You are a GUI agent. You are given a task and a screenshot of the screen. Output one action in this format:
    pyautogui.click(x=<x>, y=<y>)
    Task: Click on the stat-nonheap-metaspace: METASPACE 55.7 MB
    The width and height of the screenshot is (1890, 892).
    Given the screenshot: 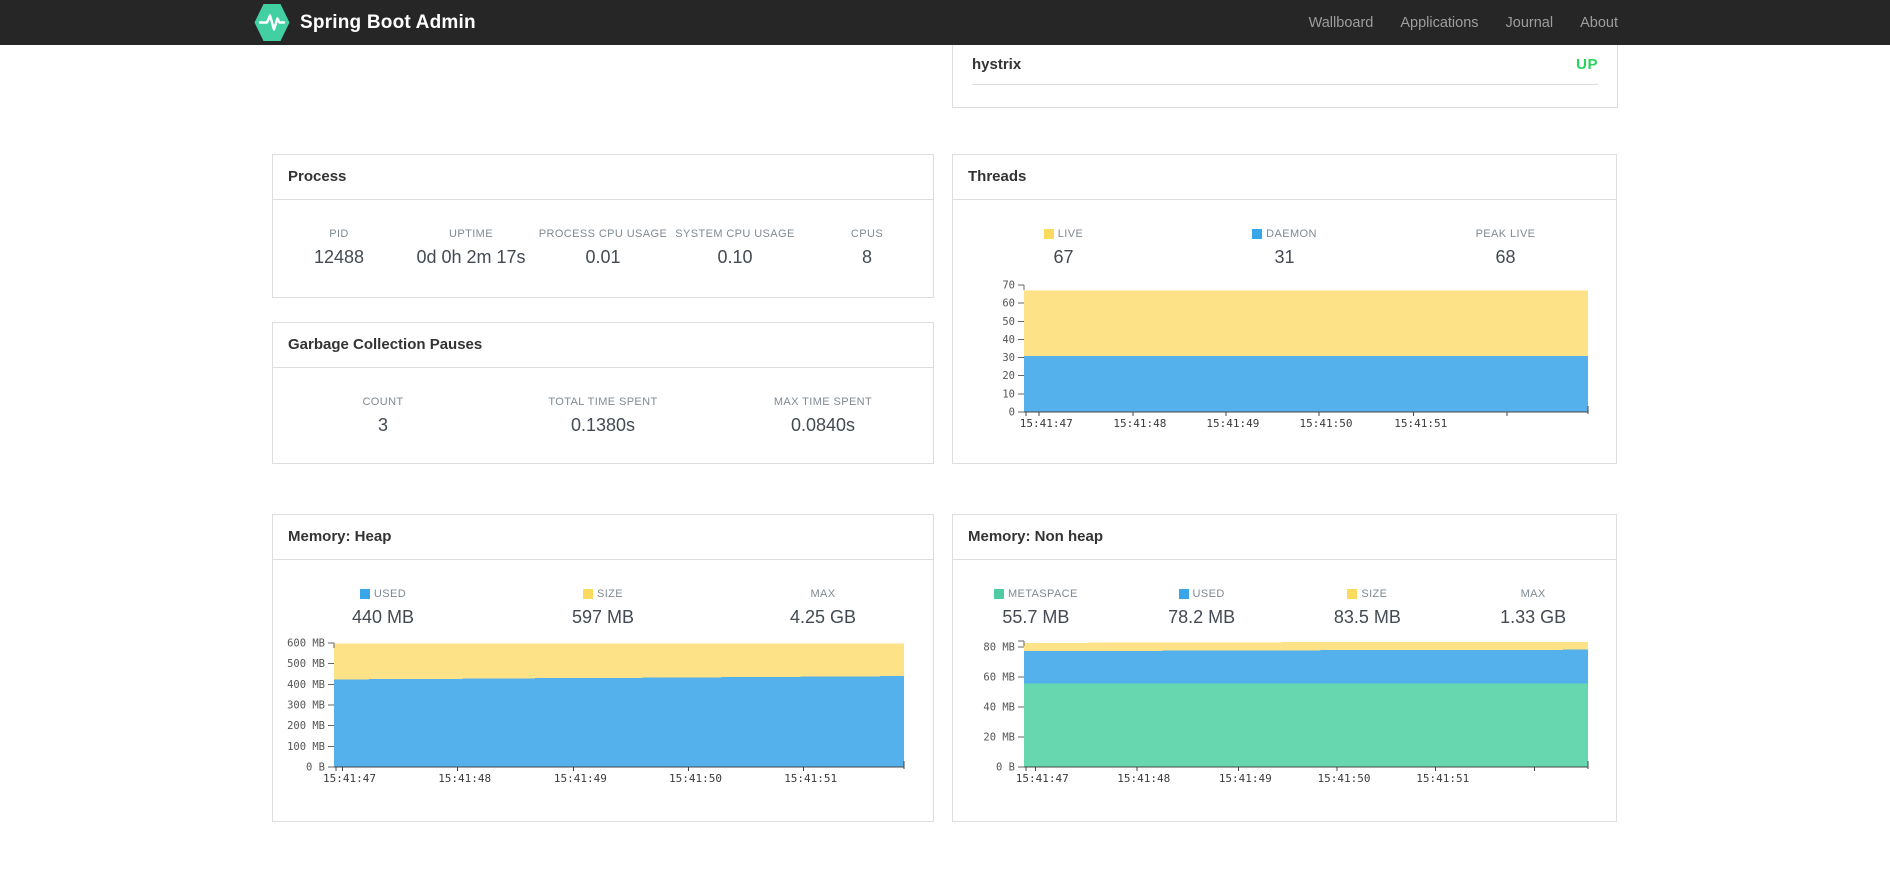 What is the action you would take?
    pyautogui.click(x=1036, y=608)
    